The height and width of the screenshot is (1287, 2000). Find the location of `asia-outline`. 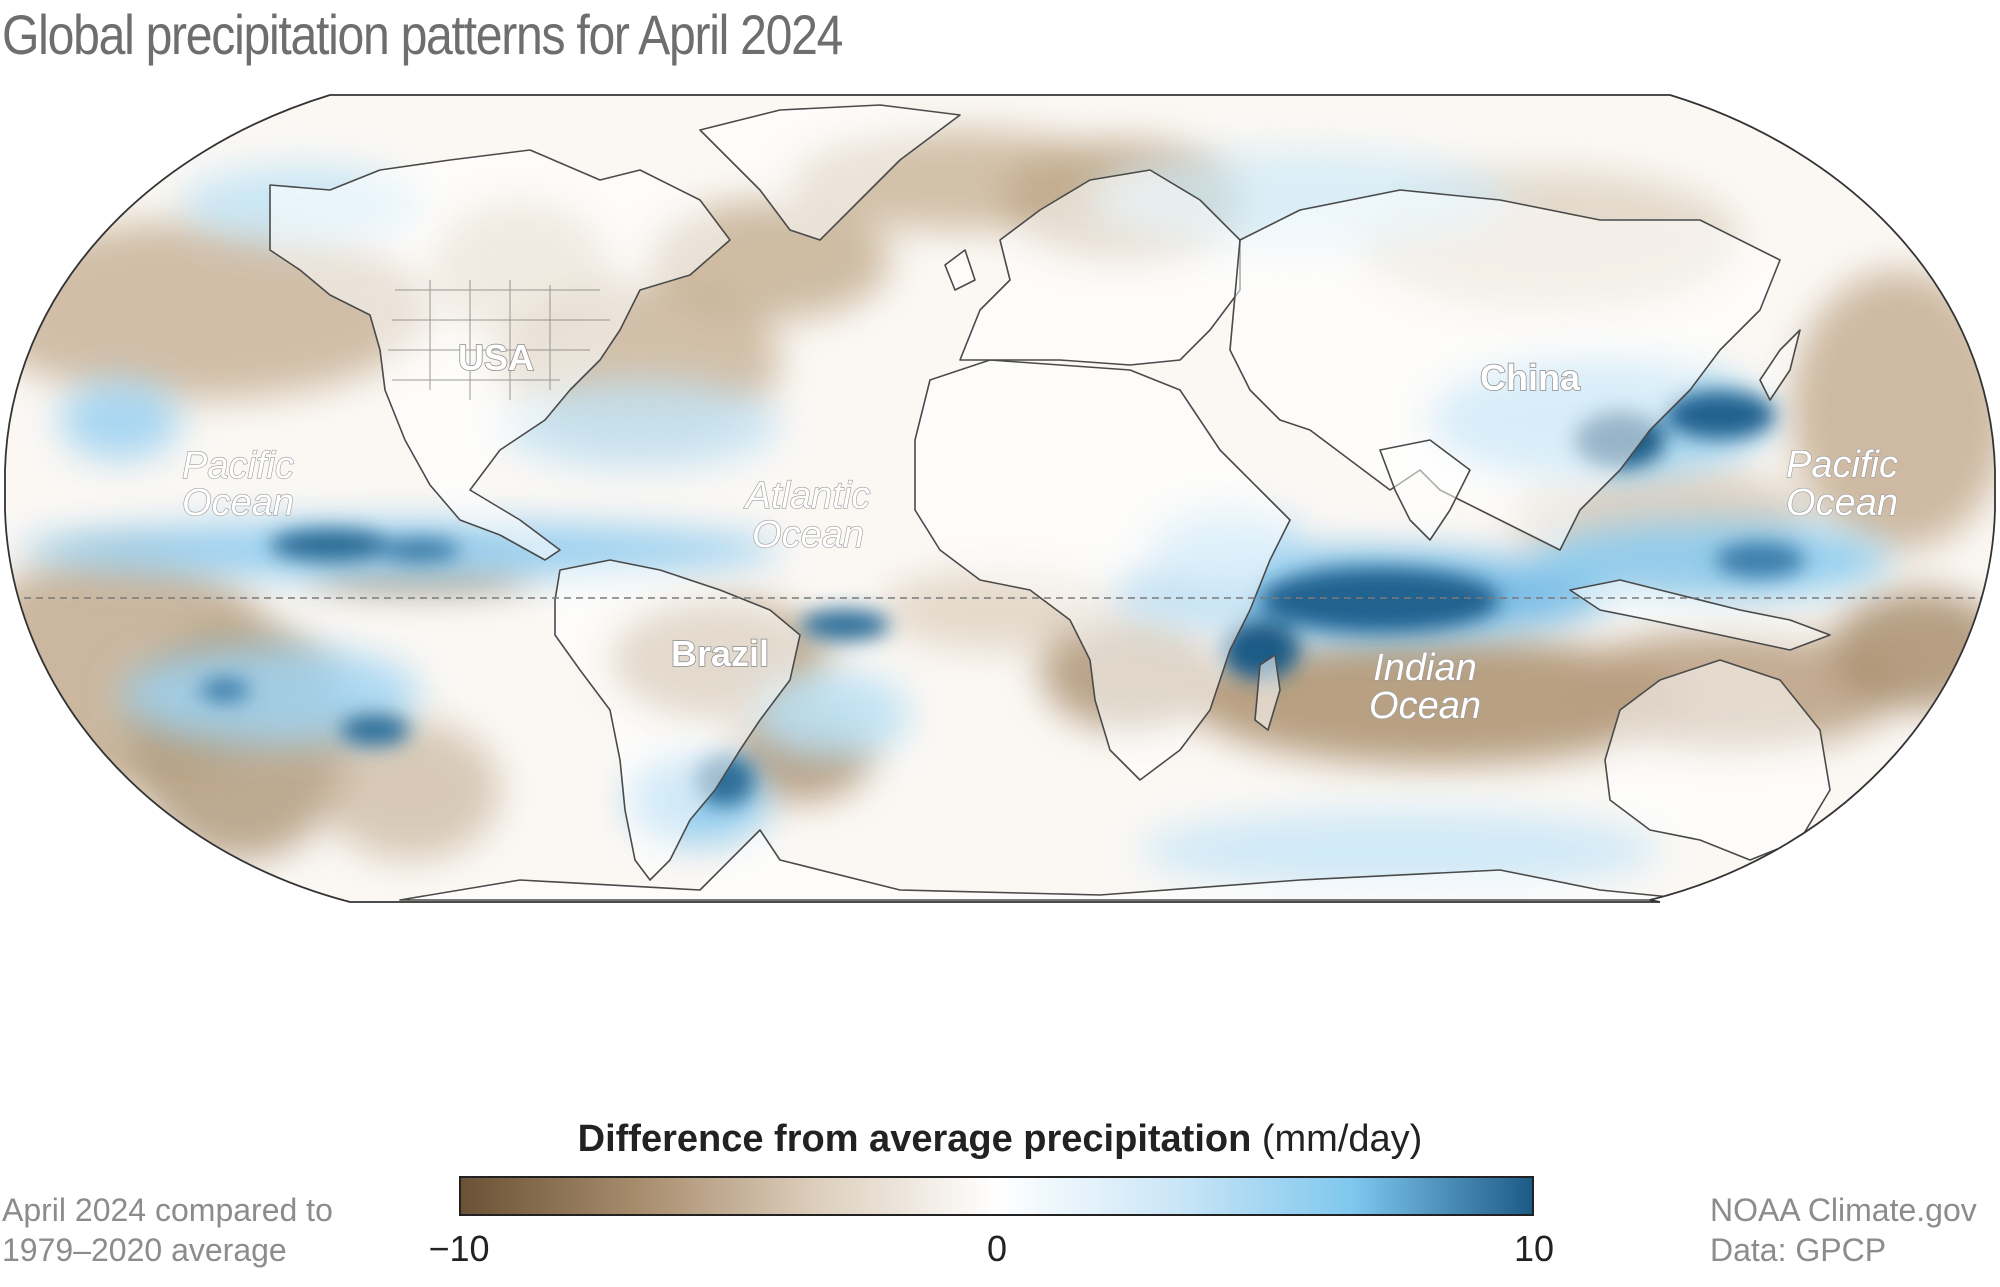

asia-outline is located at coordinates (1505, 370).